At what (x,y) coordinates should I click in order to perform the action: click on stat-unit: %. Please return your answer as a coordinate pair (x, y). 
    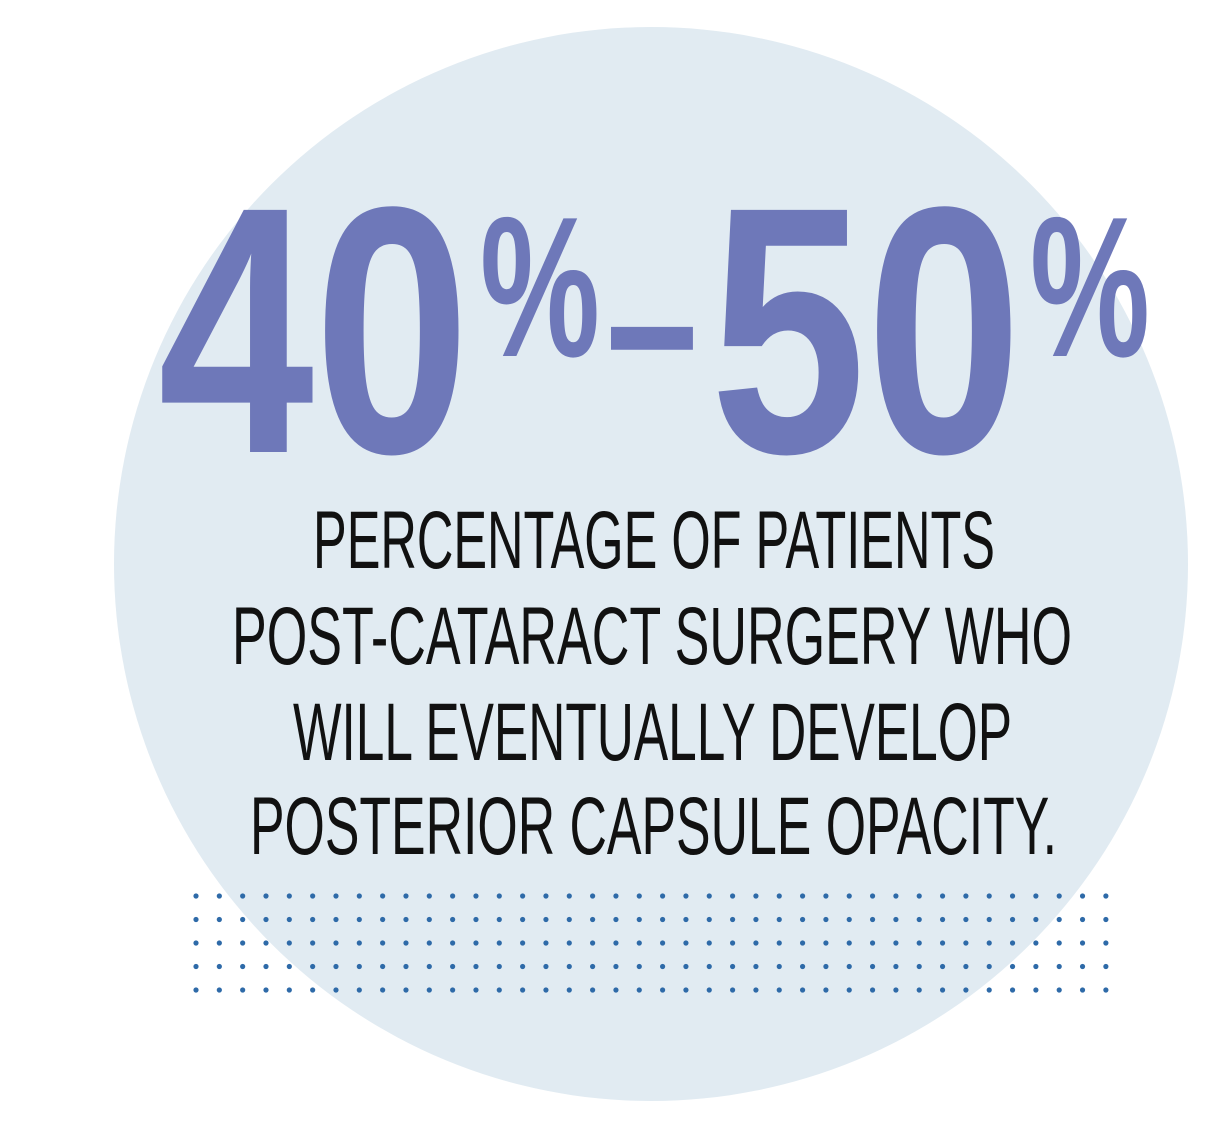
    Looking at the image, I should click on (540, 287).